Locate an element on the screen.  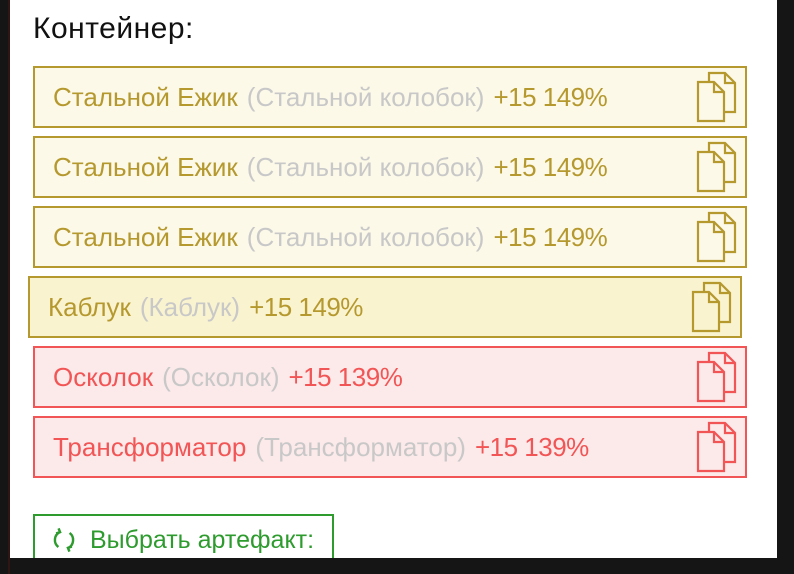
item-alt-name: (Трансформатор) is located at coordinates (360, 446).